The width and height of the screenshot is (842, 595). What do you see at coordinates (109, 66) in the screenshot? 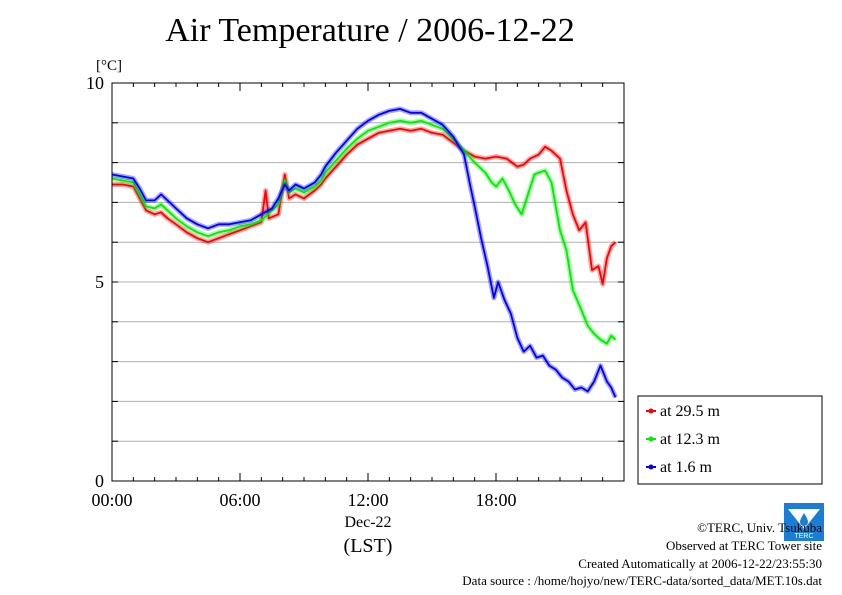
I see `y-axis-label: [°C]` at bounding box center [109, 66].